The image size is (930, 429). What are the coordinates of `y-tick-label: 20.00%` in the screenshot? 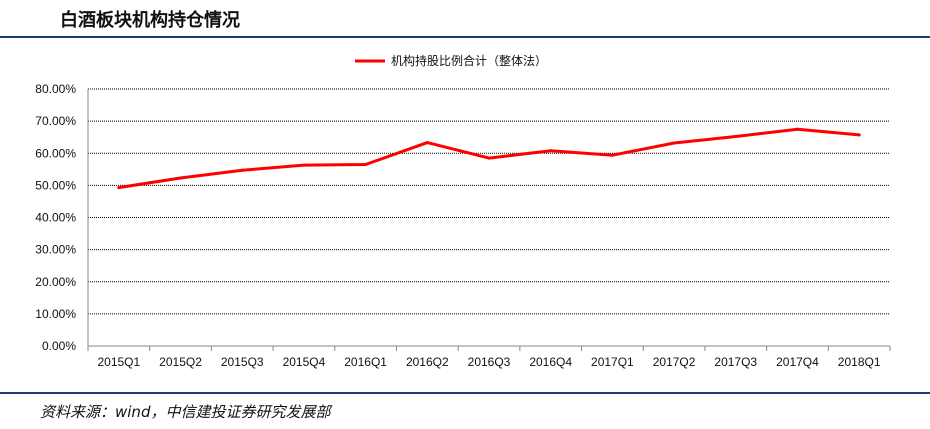 It's located at (55, 282).